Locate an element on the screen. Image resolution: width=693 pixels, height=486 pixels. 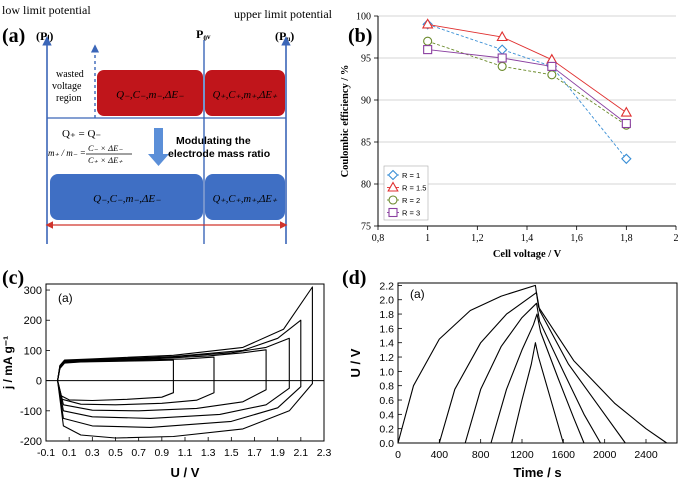
top-red-box-left is located at coordinates (150, 93).